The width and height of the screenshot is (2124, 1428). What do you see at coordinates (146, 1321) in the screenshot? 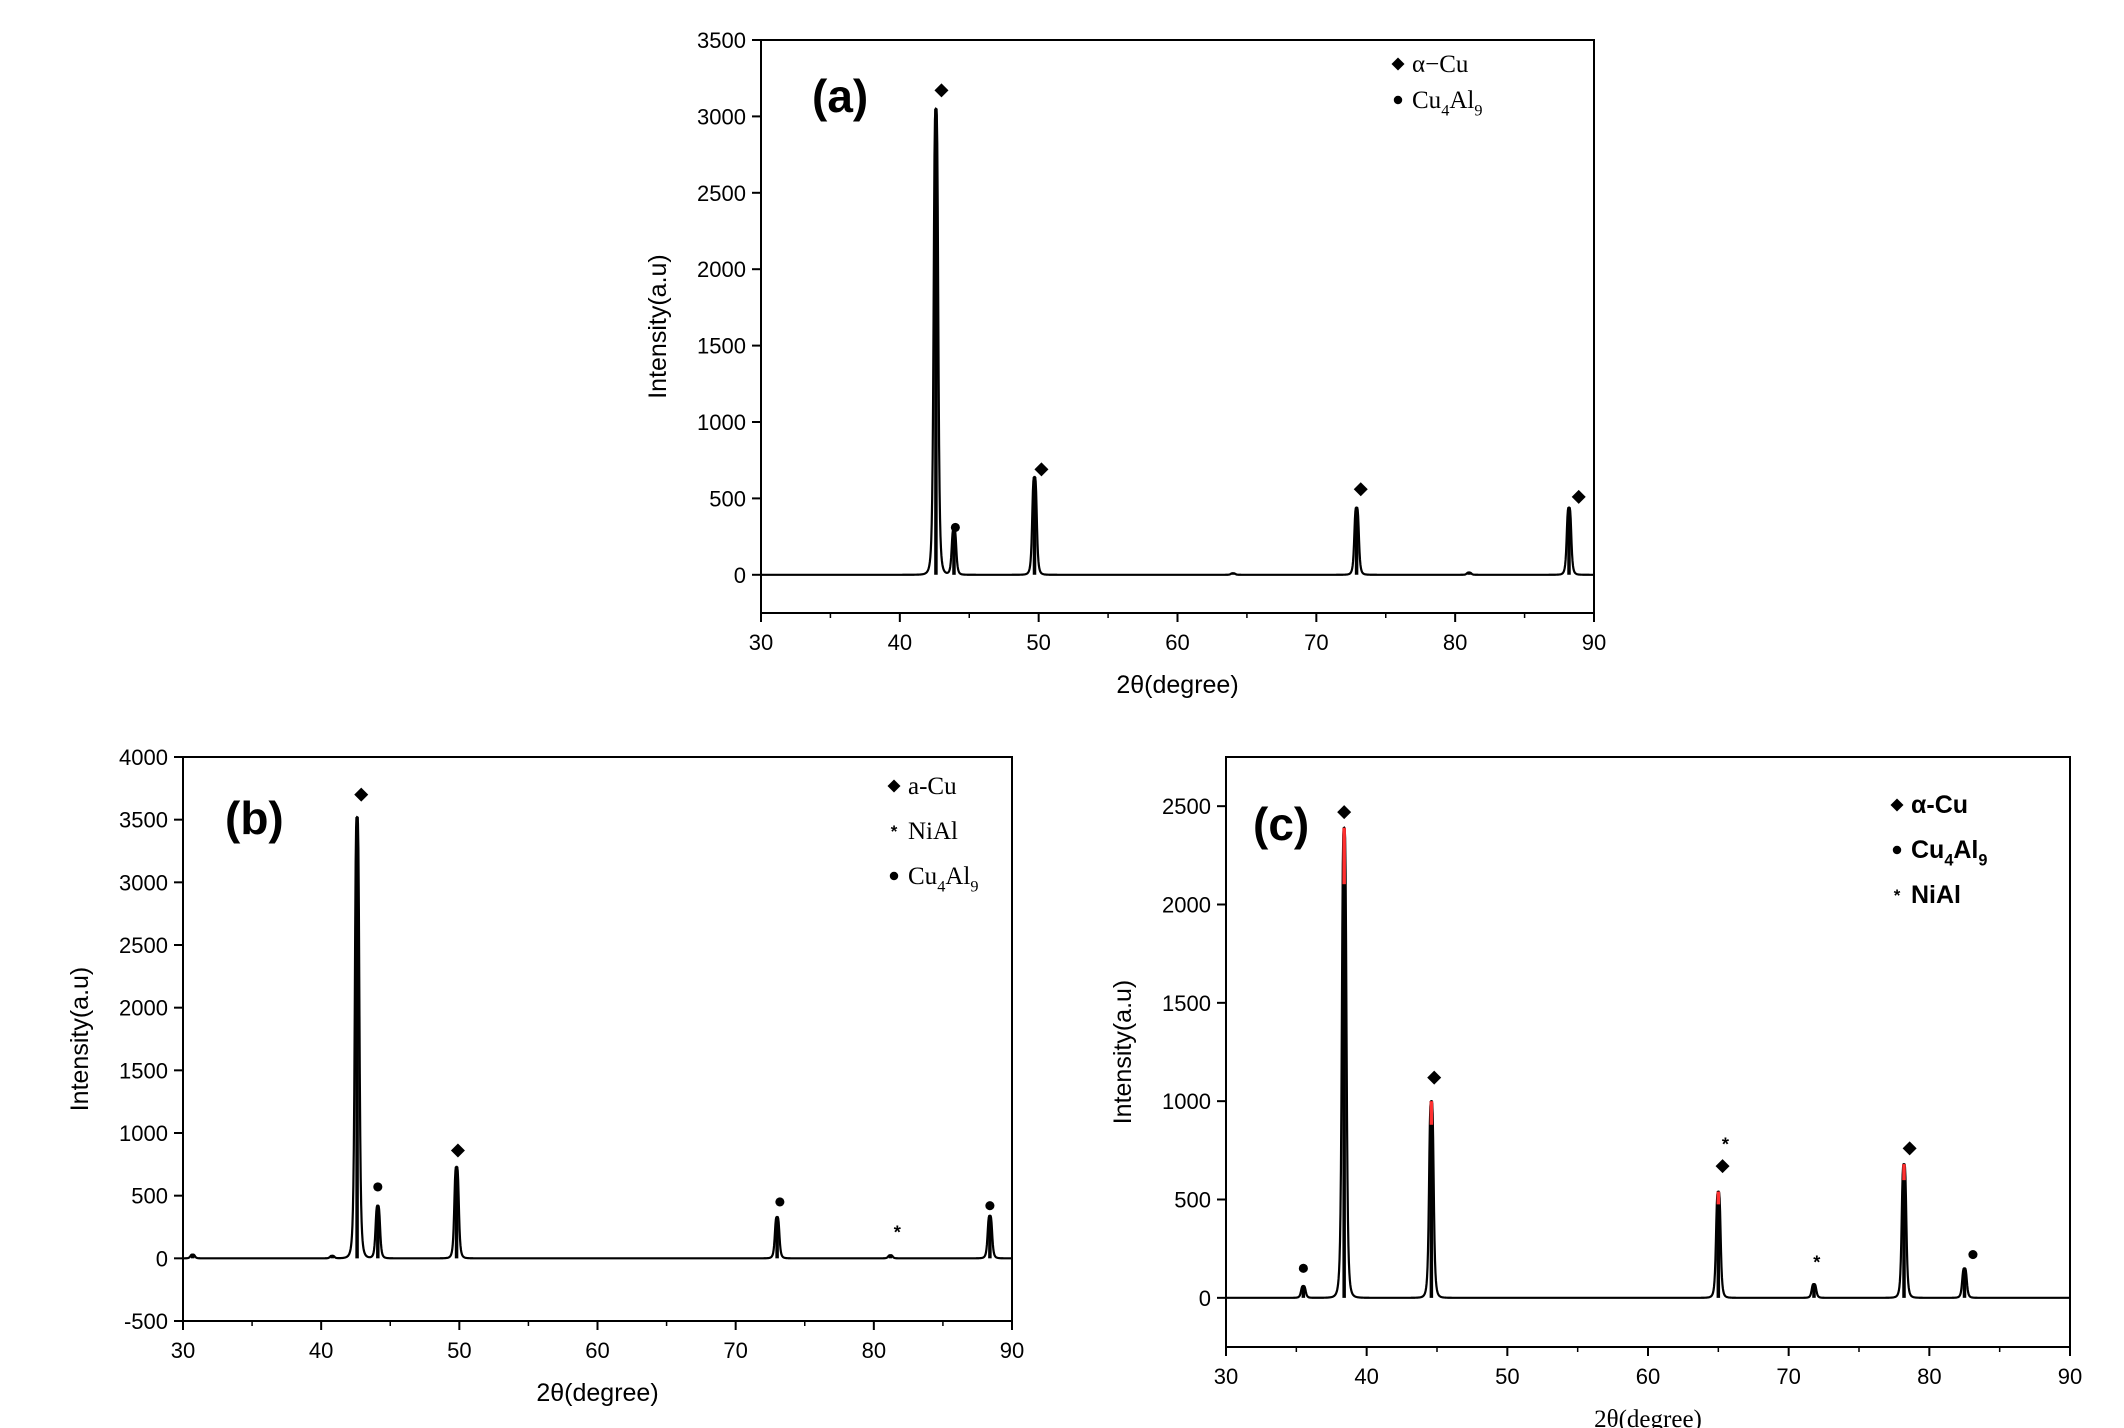
I see `y-tick-label: -500` at bounding box center [146, 1321].